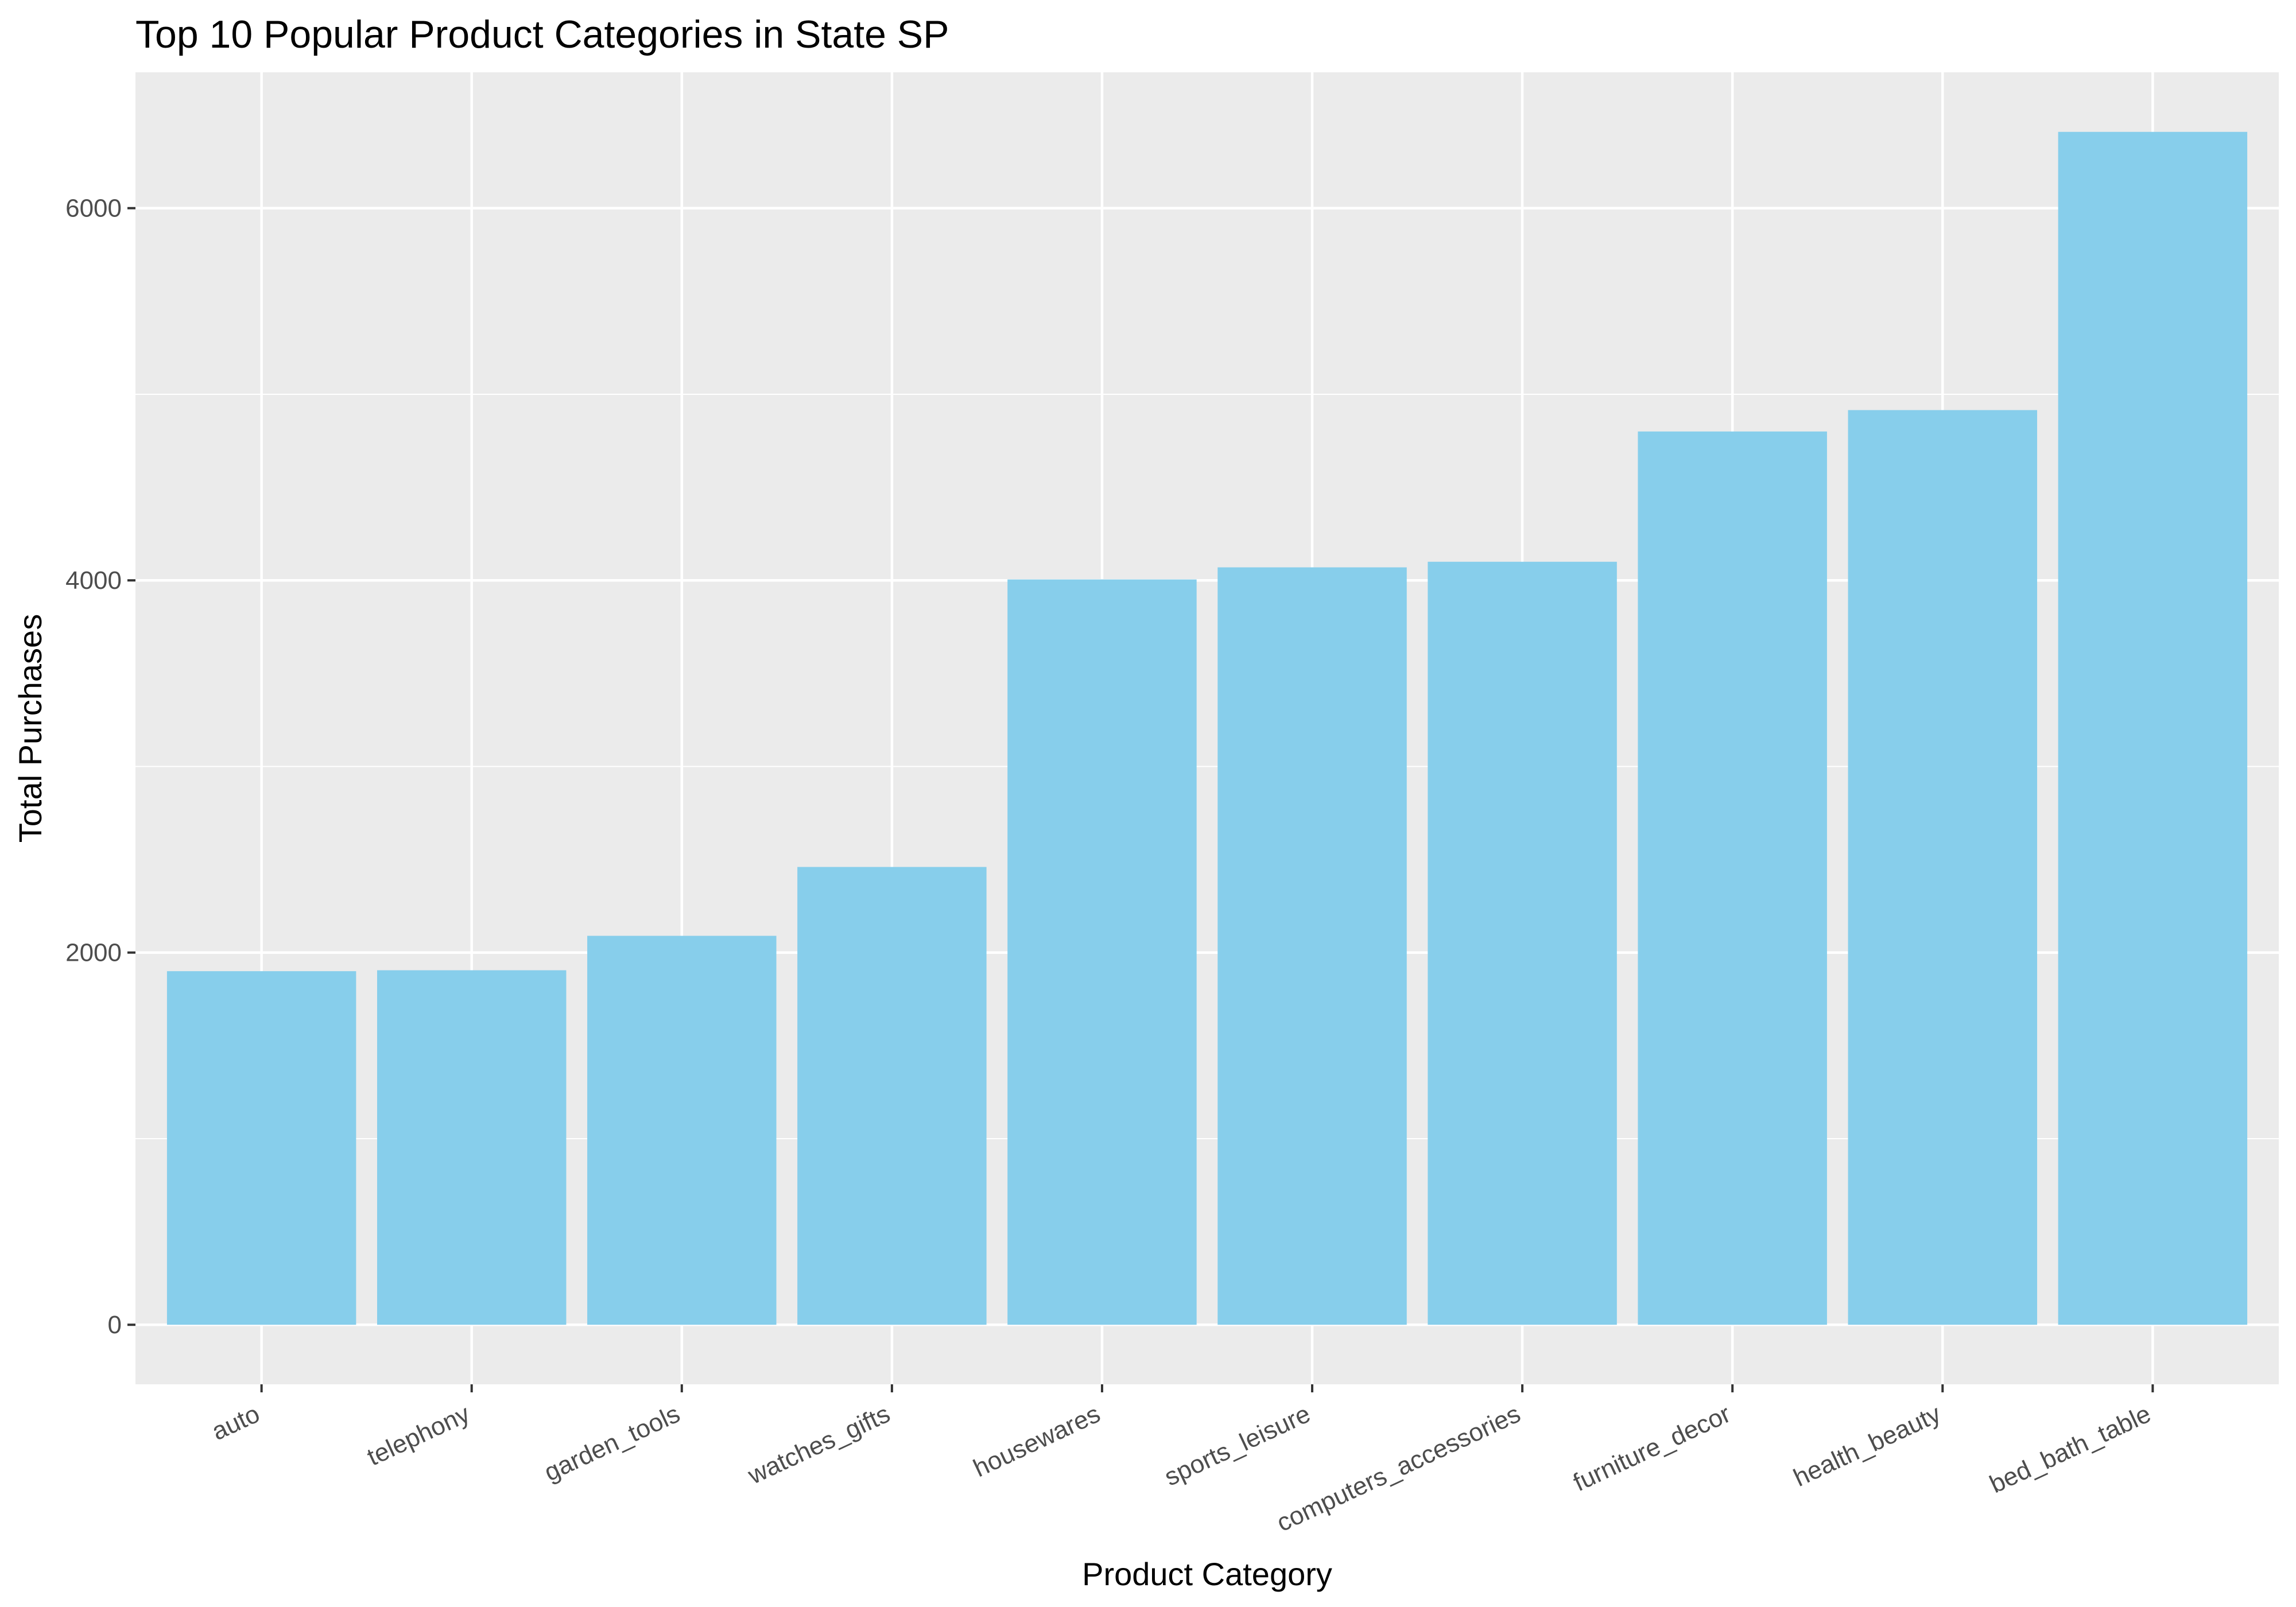 This screenshot has width=2296, height=1607. What do you see at coordinates (1207, 1574) in the screenshot?
I see `x-axis-title: Product Category` at bounding box center [1207, 1574].